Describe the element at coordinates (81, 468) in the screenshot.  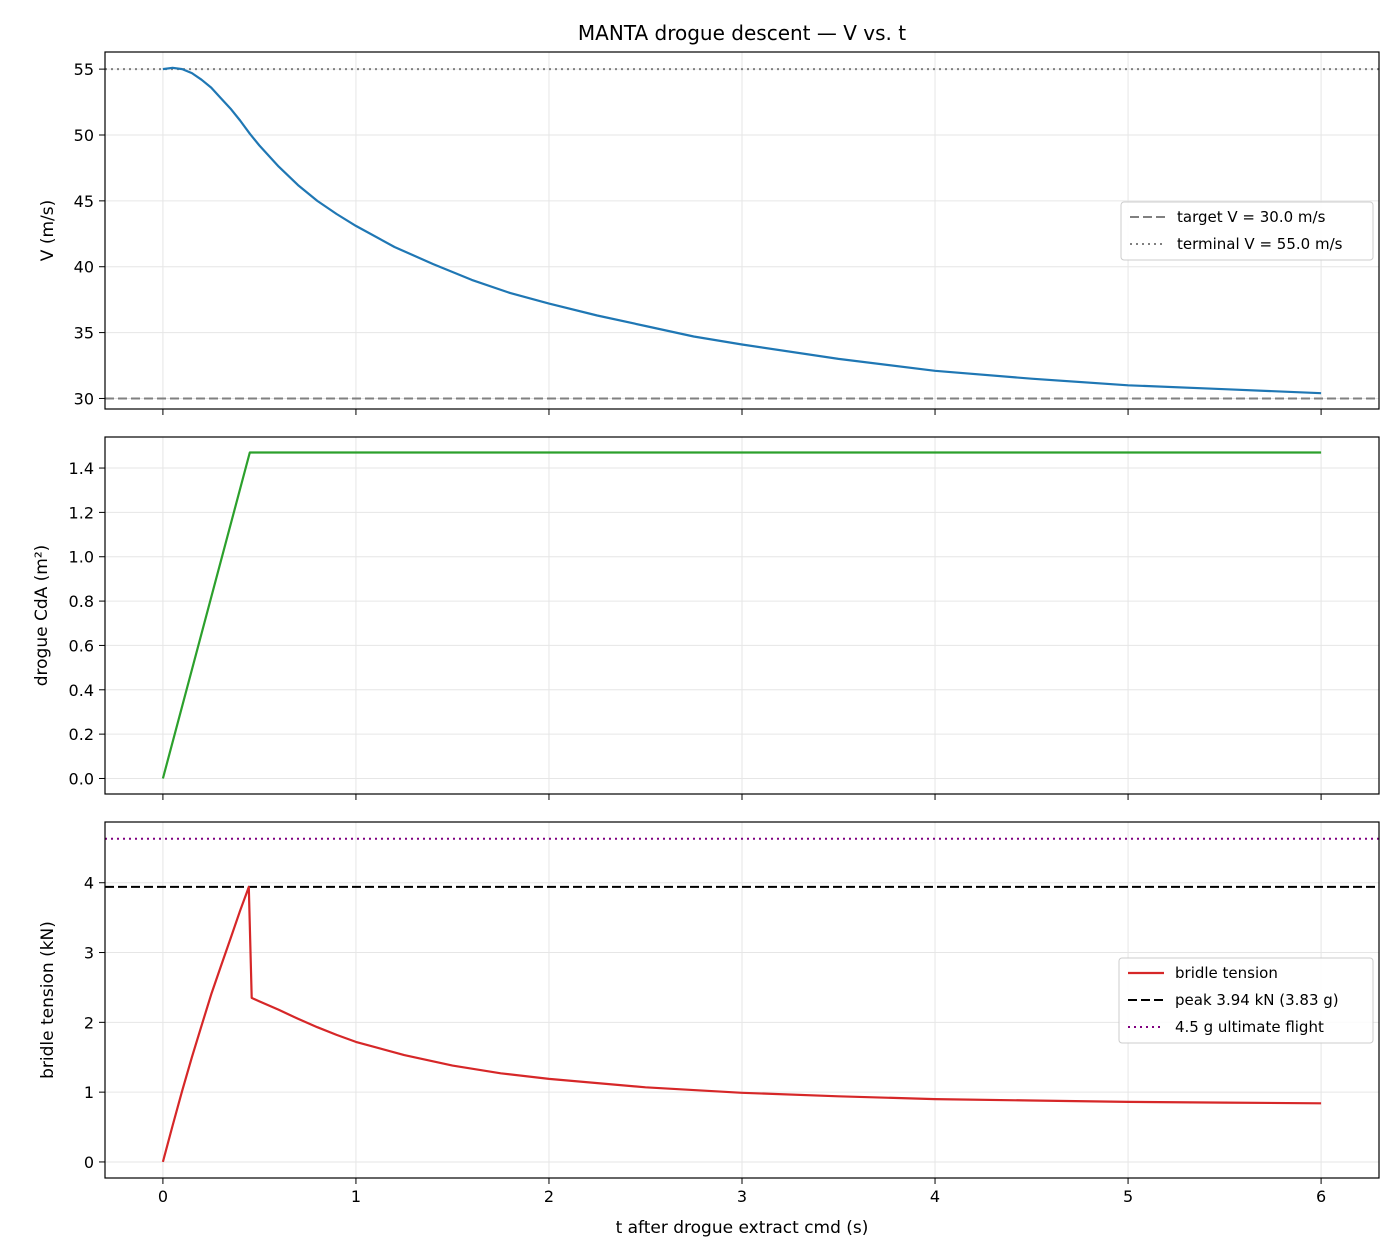
I see `y-tick-label: 1.4` at that location.